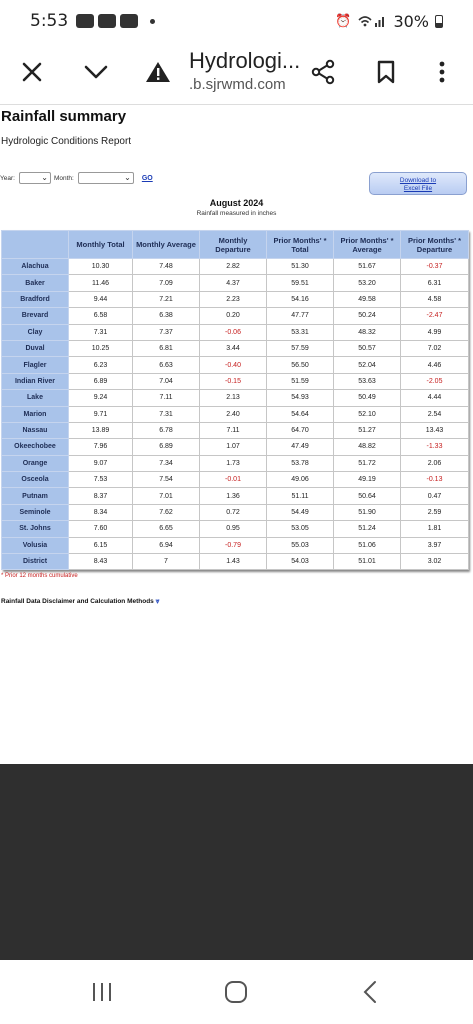 Image resolution: width=473 pixels, height=1024 pixels. What do you see at coordinates (35, 463) in the screenshot?
I see `county-name-cell: Orange` at bounding box center [35, 463].